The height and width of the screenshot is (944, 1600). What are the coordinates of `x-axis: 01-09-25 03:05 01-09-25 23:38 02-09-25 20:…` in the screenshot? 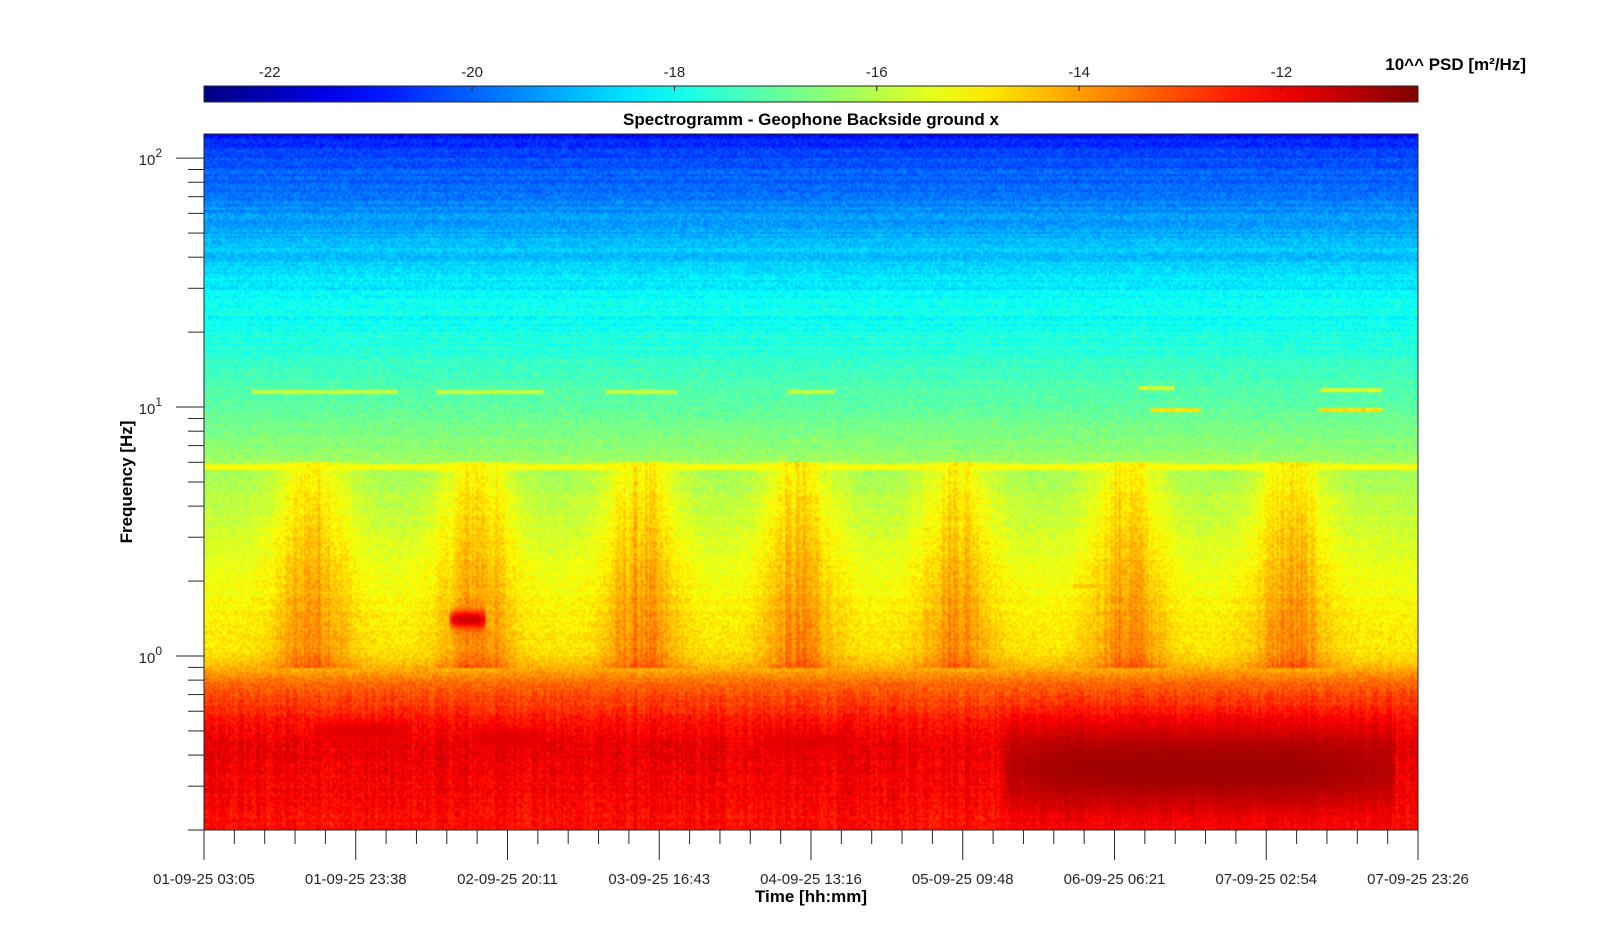 It's located at (811, 858).